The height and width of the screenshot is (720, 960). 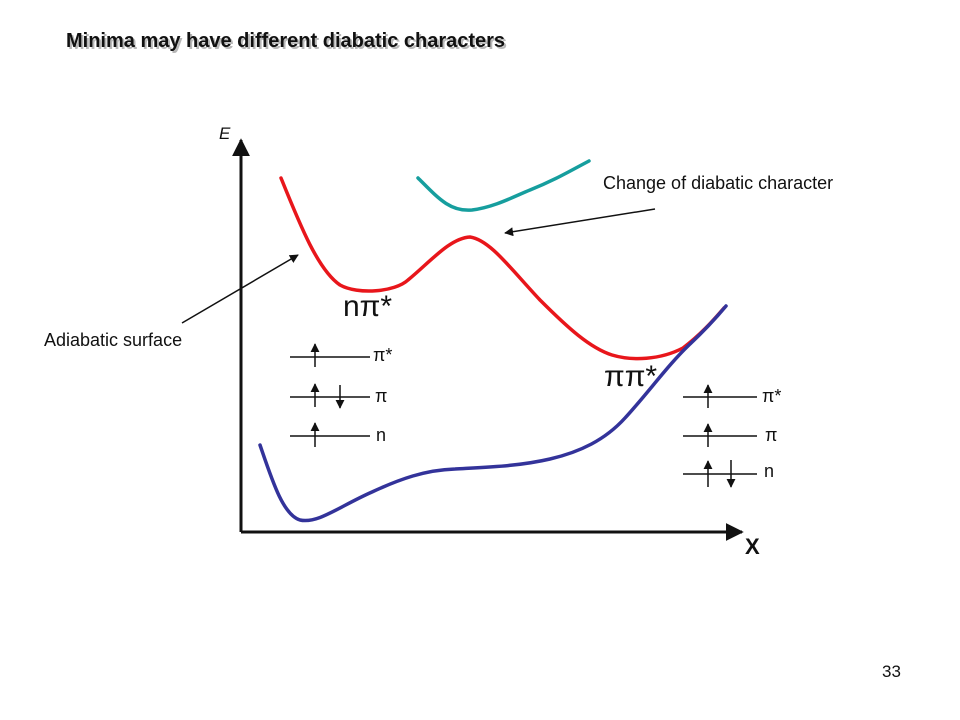 I want to click on left-n-label: n, so click(x=381, y=435).